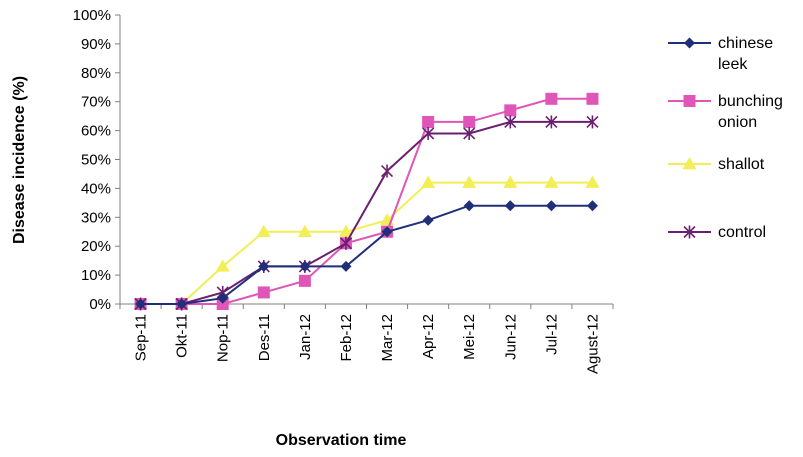 This screenshot has width=803, height=457. I want to click on x-tick-label: Sep-11, so click(141, 337).